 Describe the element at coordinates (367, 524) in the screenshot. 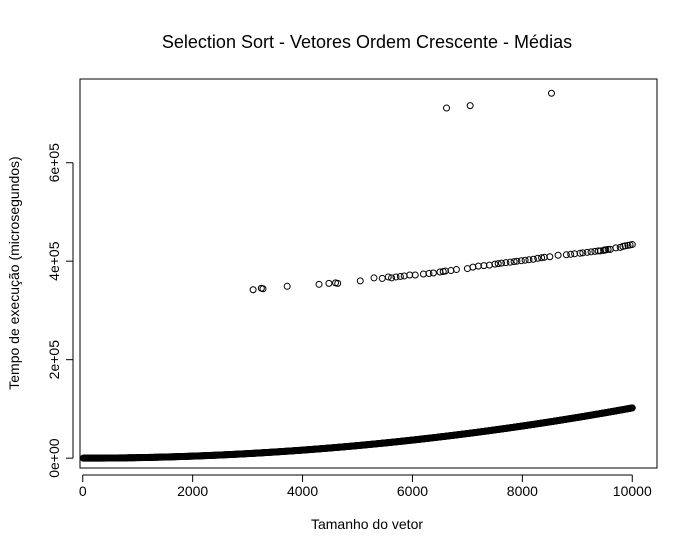

I see `x-axis-label: Tamanho do vetor` at that location.